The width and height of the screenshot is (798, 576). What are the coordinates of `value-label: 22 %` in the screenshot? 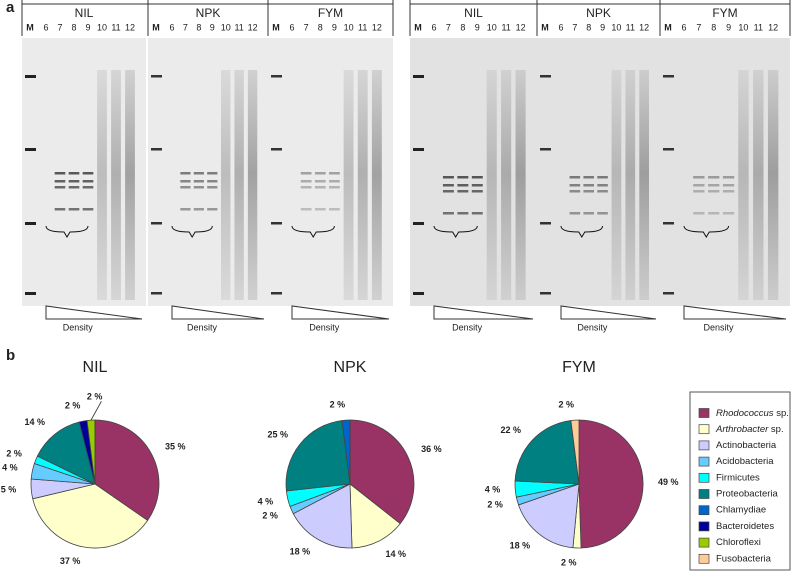 It's located at (510, 430).